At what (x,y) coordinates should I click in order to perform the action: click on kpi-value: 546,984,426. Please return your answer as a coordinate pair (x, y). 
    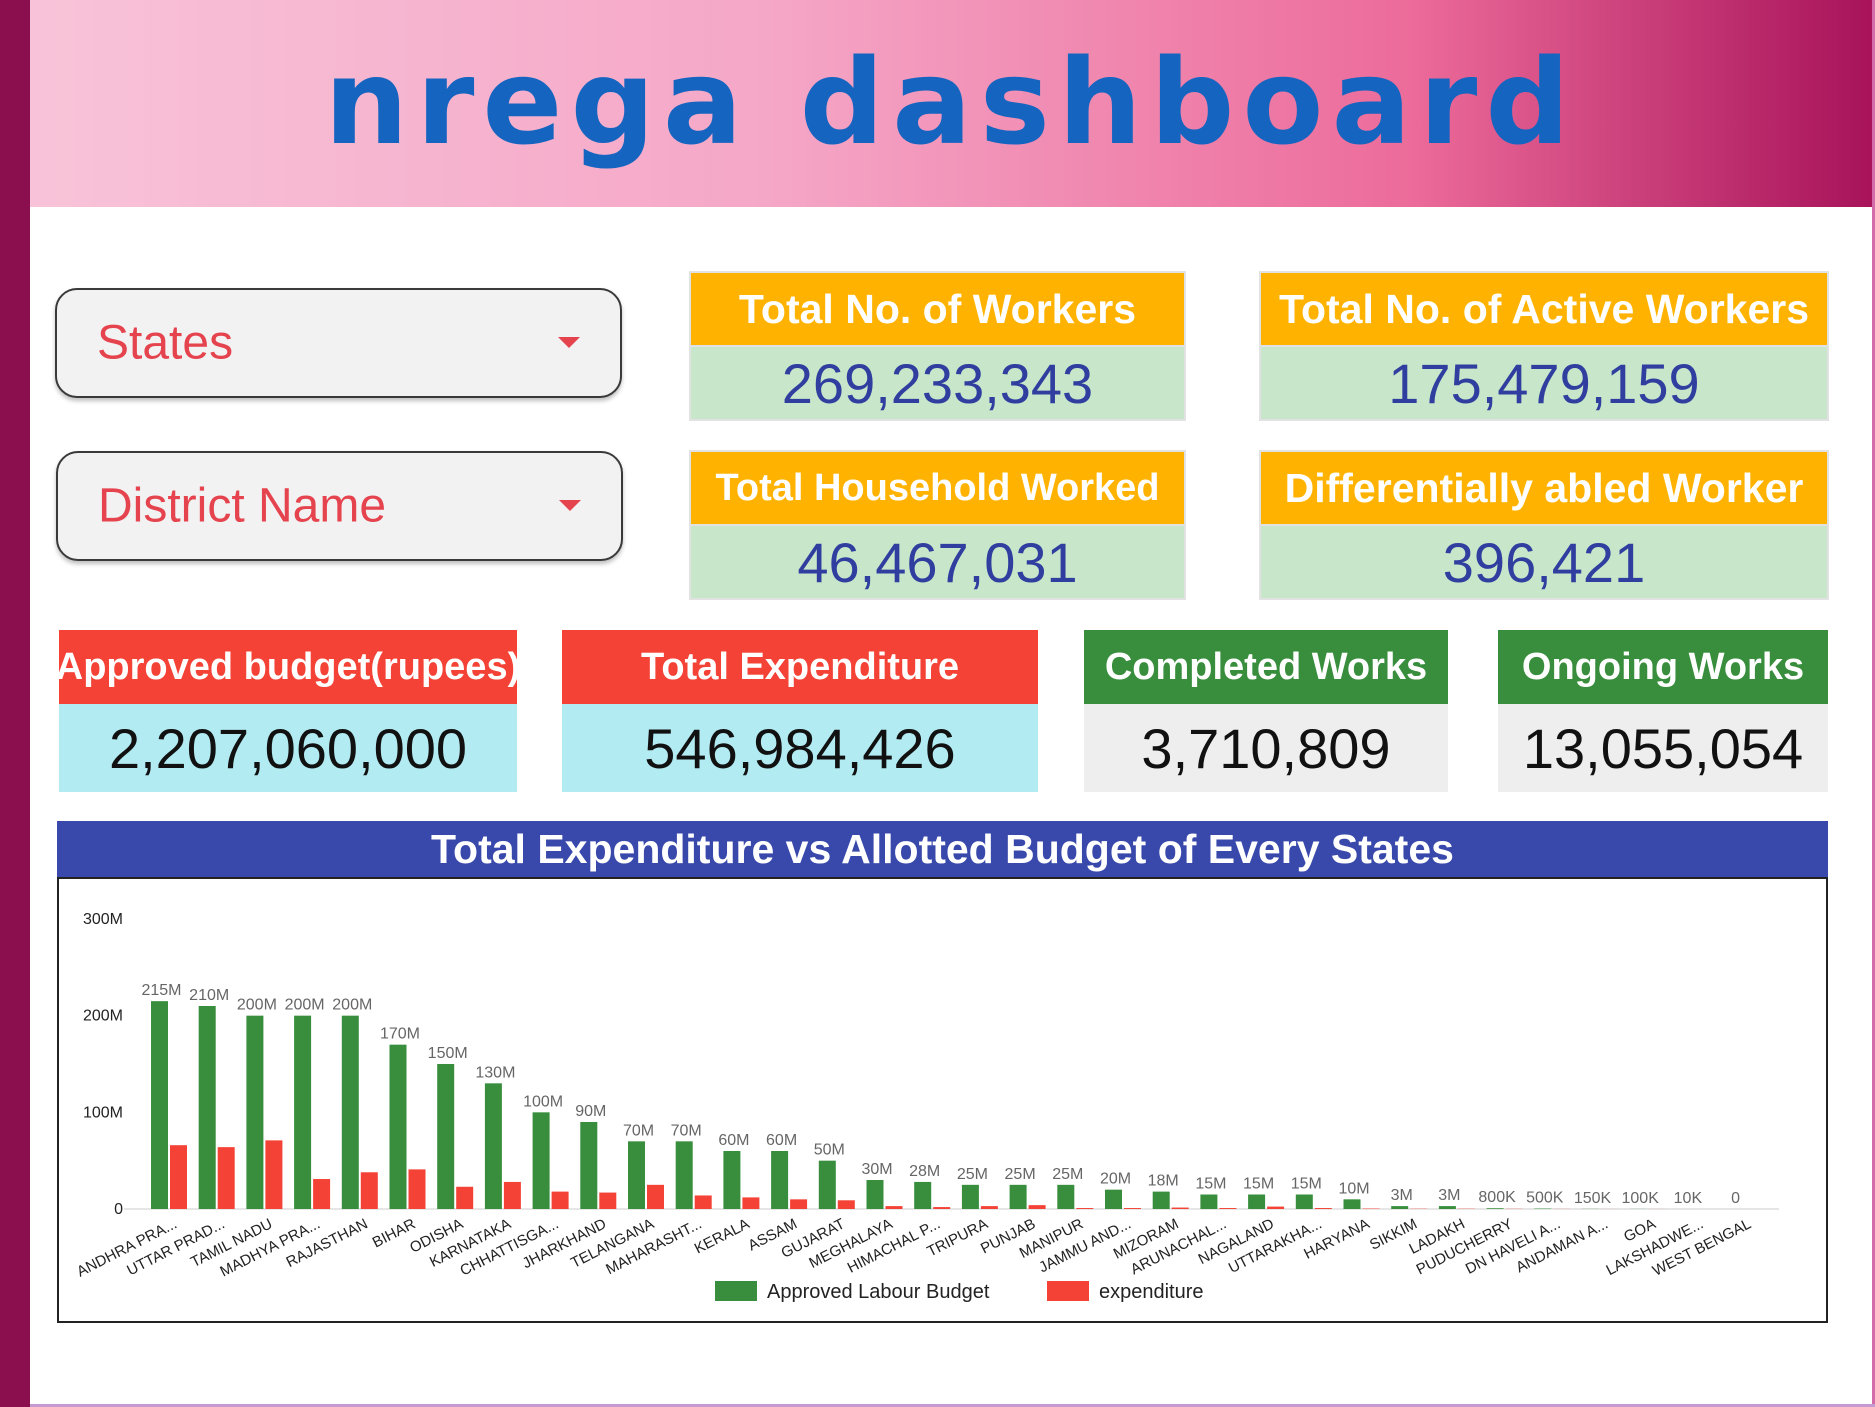
    Looking at the image, I should click on (800, 748).